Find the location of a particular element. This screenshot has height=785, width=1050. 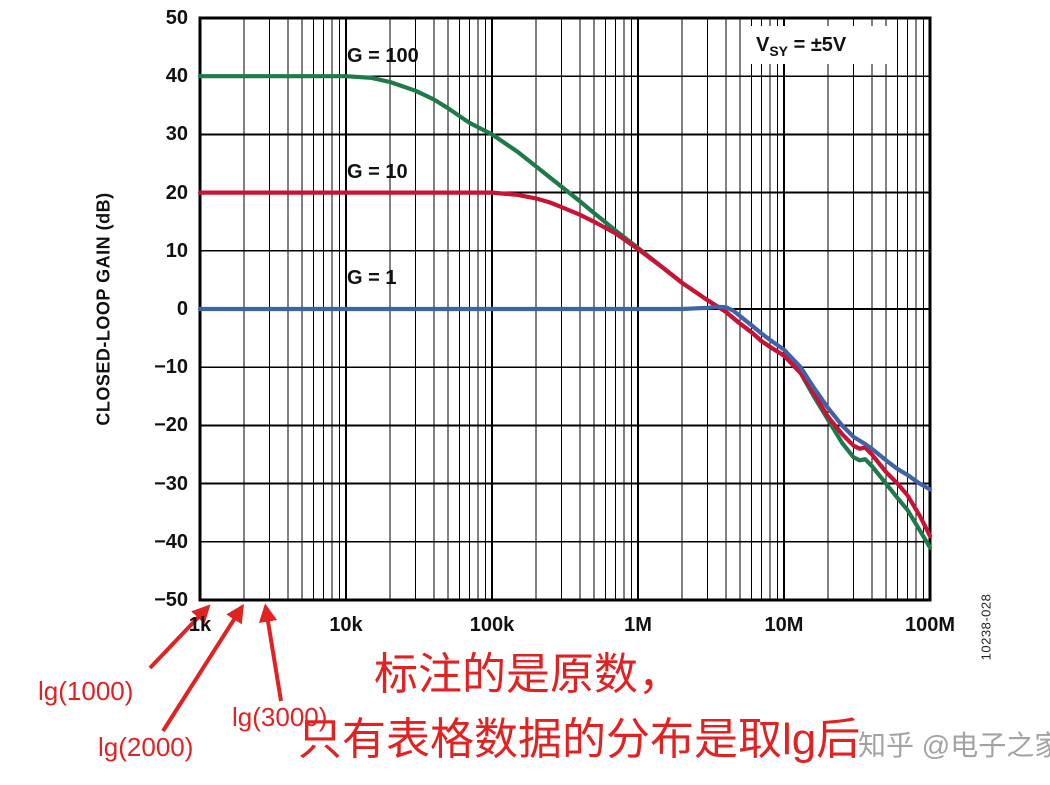

y-tick-label: −20 is located at coordinates (171, 425).